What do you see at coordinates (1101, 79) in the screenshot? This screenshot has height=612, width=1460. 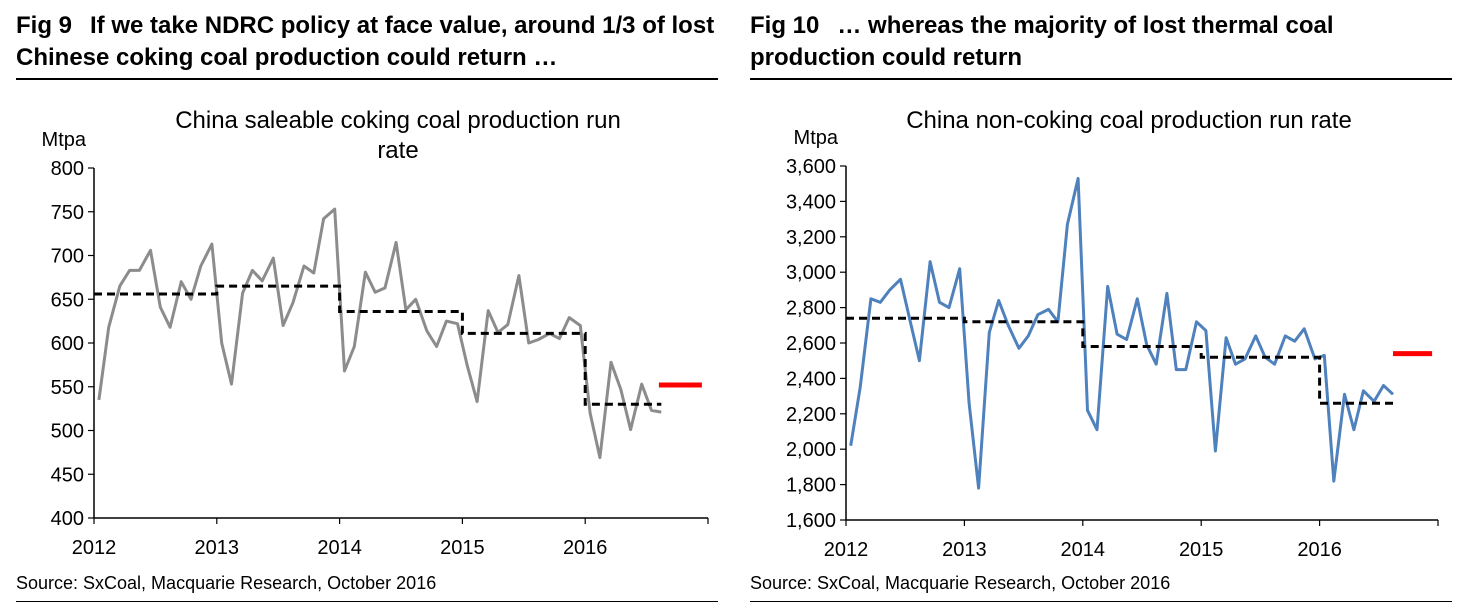 I see `figure-10-top-rule` at bounding box center [1101, 79].